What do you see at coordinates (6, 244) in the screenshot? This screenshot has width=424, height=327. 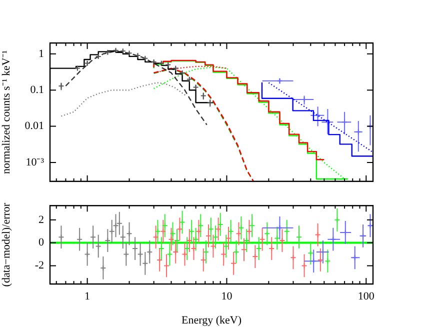 I see `y-axis-title: (data−model)/error` at bounding box center [6, 244].